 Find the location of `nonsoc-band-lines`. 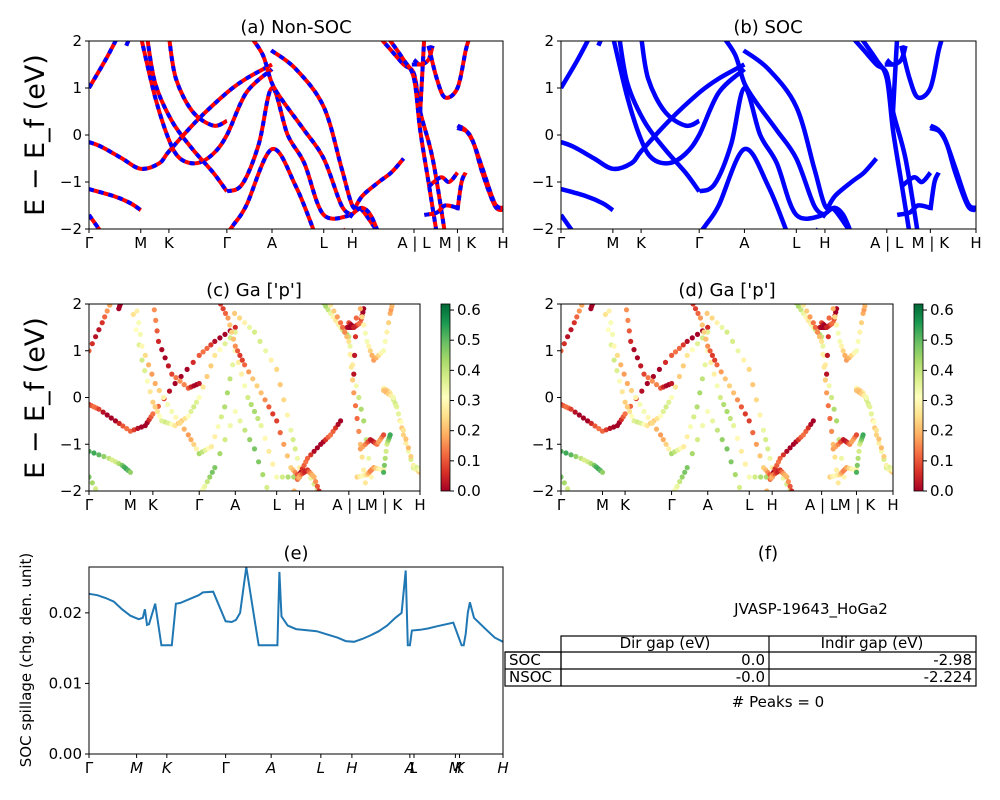

nonsoc-band-lines is located at coordinates (296, 135).